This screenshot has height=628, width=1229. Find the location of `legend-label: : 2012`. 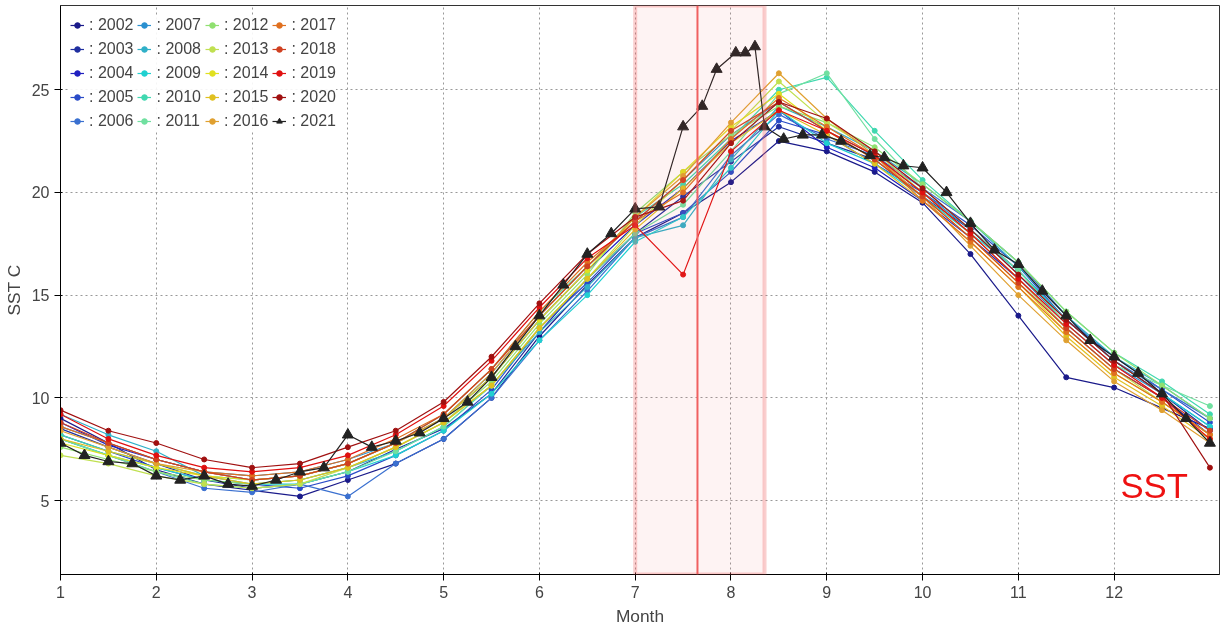

legend-label: : 2012 is located at coordinates (246, 25).